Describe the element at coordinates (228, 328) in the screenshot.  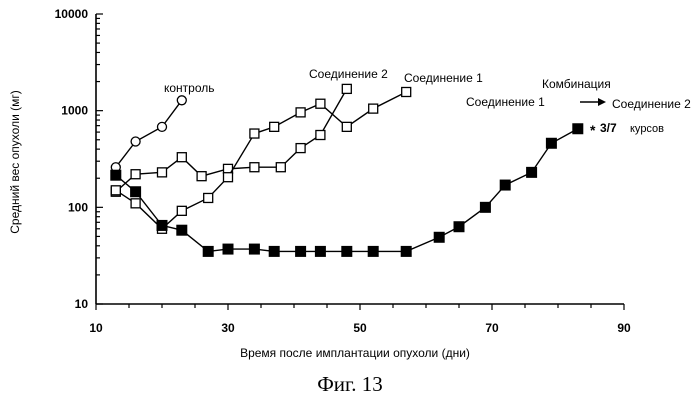
I see `x-tick-label: 30` at that location.